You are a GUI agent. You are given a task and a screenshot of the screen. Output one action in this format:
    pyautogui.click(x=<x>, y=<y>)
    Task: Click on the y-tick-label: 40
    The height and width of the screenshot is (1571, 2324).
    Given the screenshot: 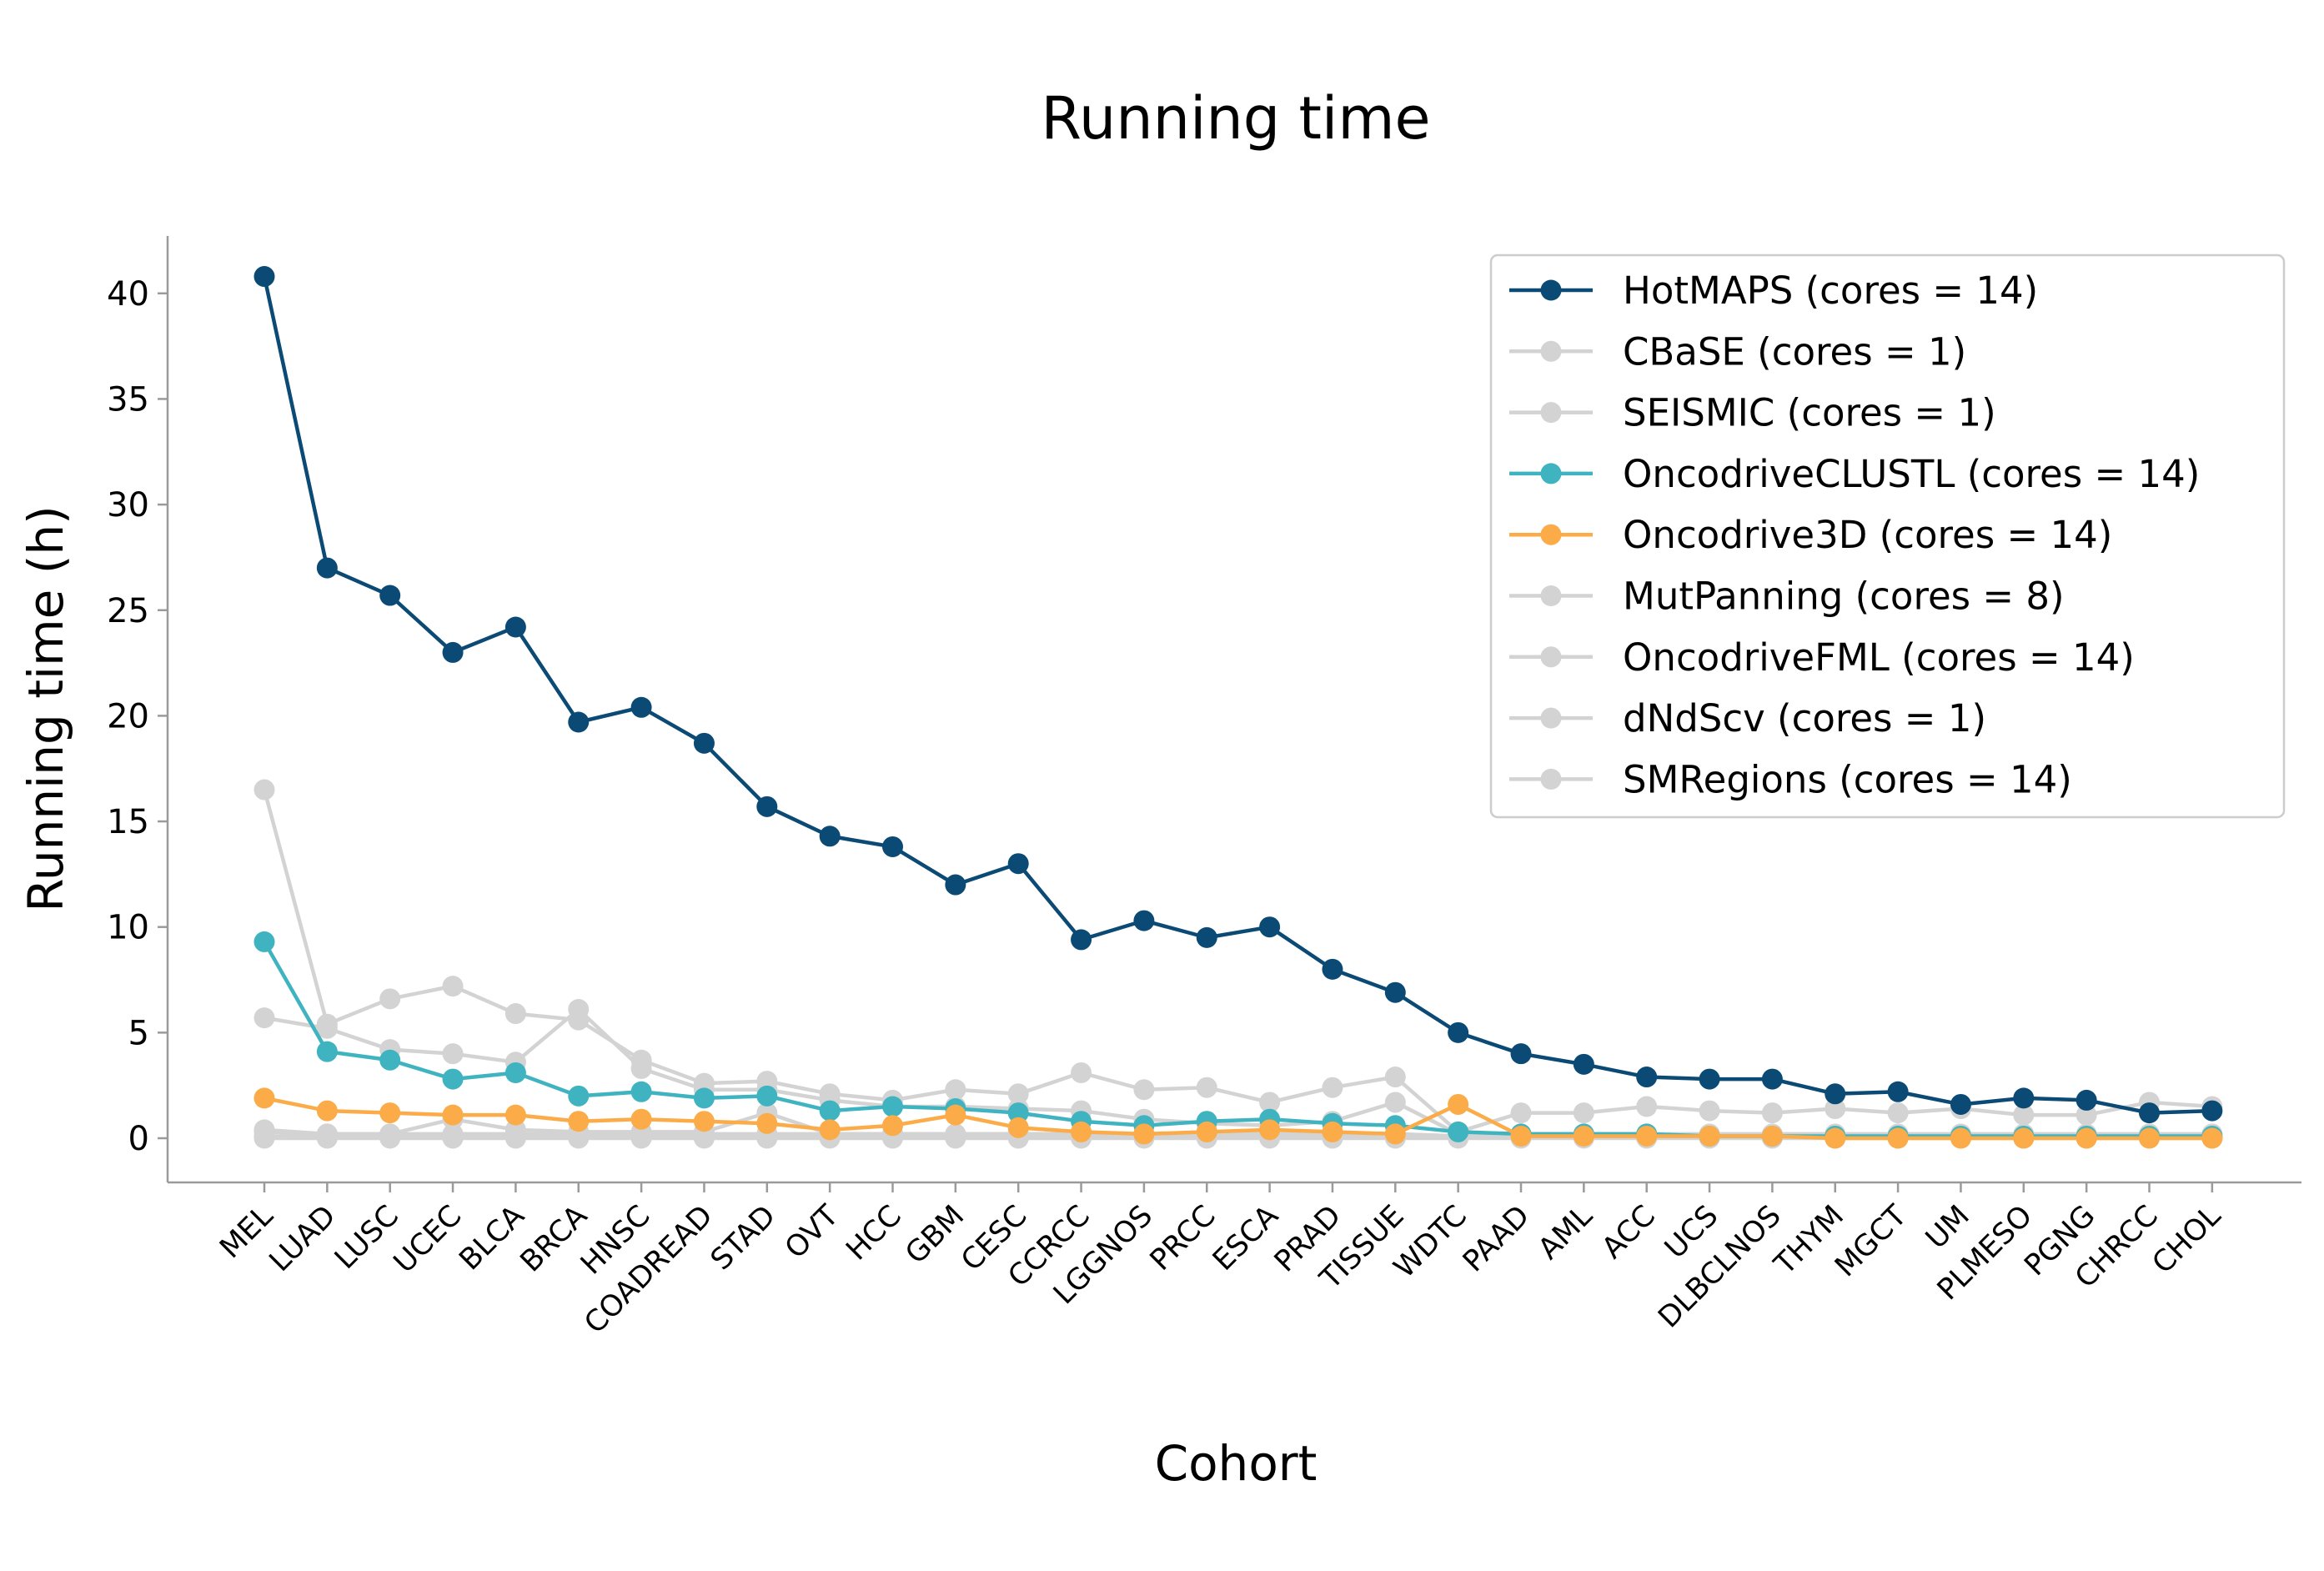 What is the action you would take?
    pyautogui.click(x=128, y=294)
    